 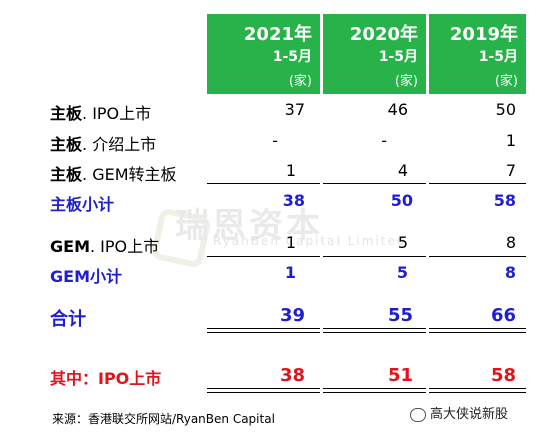 What do you see at coordinates (503, 315) in the screenshot?
I see `cell-2019: 66` at bounding box center [503, 315].